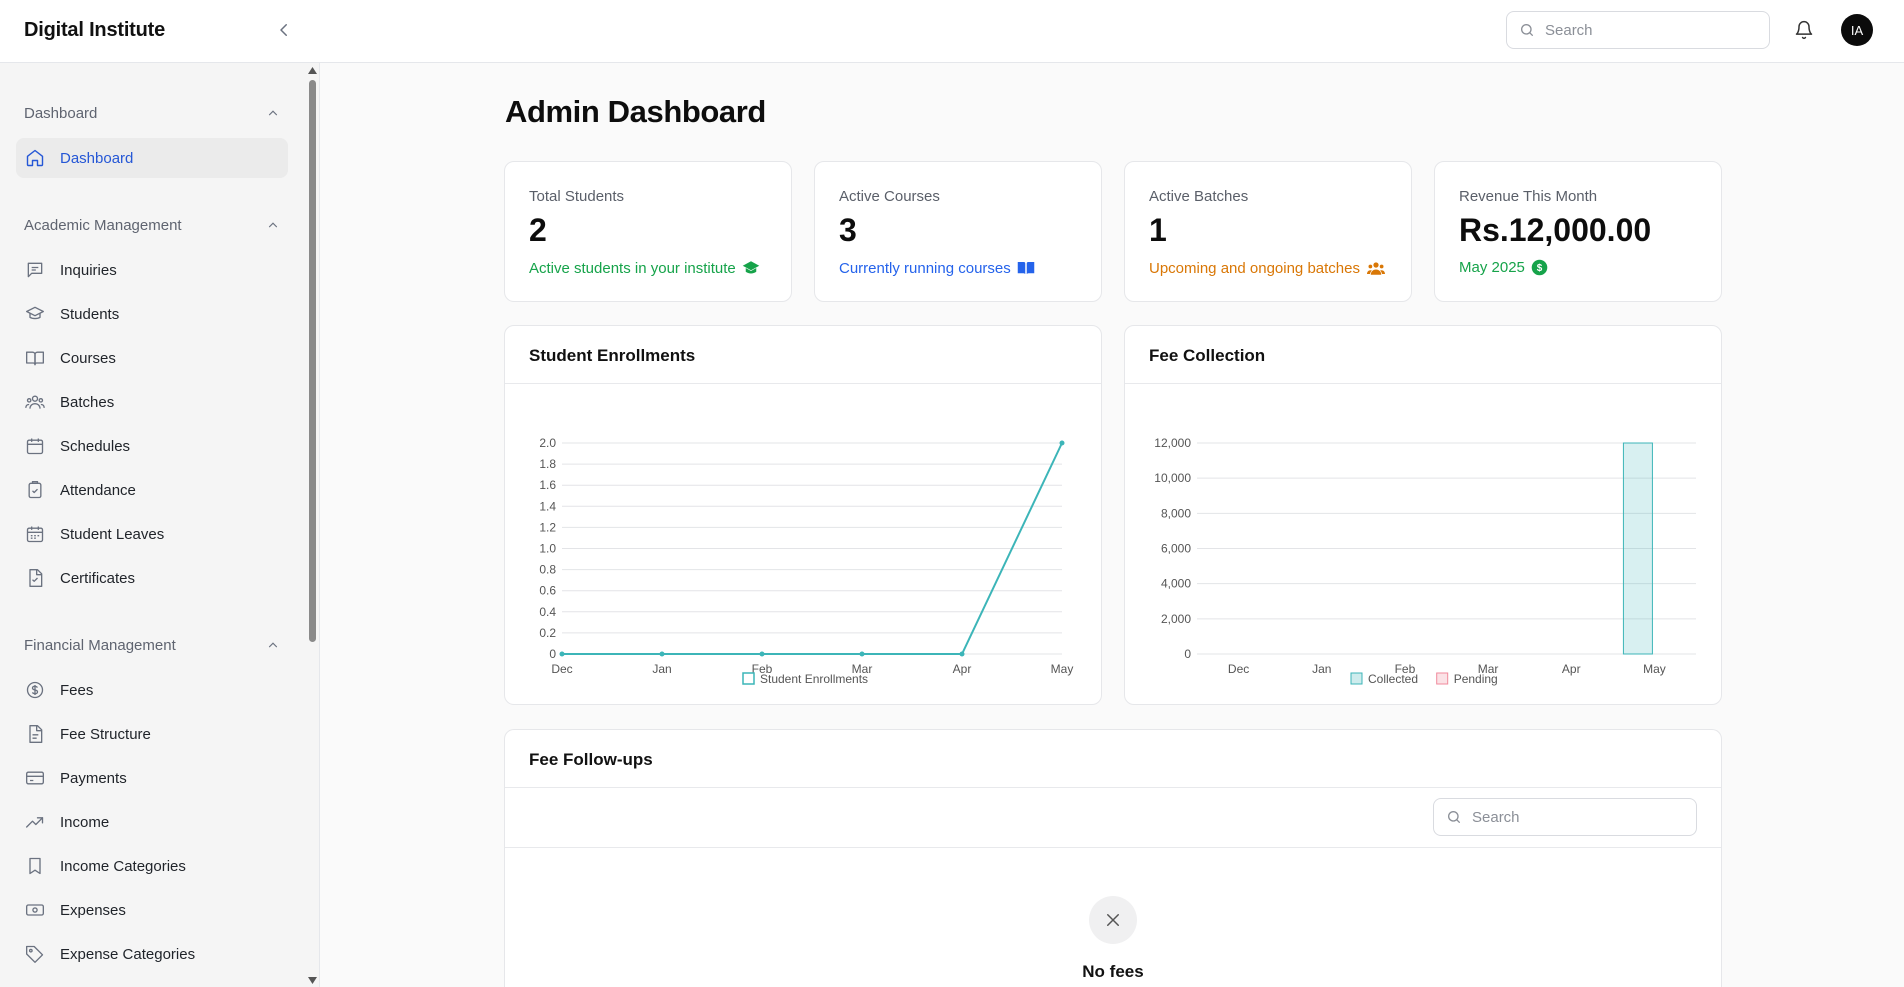 This screenshot has width=1904, height=987. I want to click on sidebar-item-label: Income, so click(85, 822).